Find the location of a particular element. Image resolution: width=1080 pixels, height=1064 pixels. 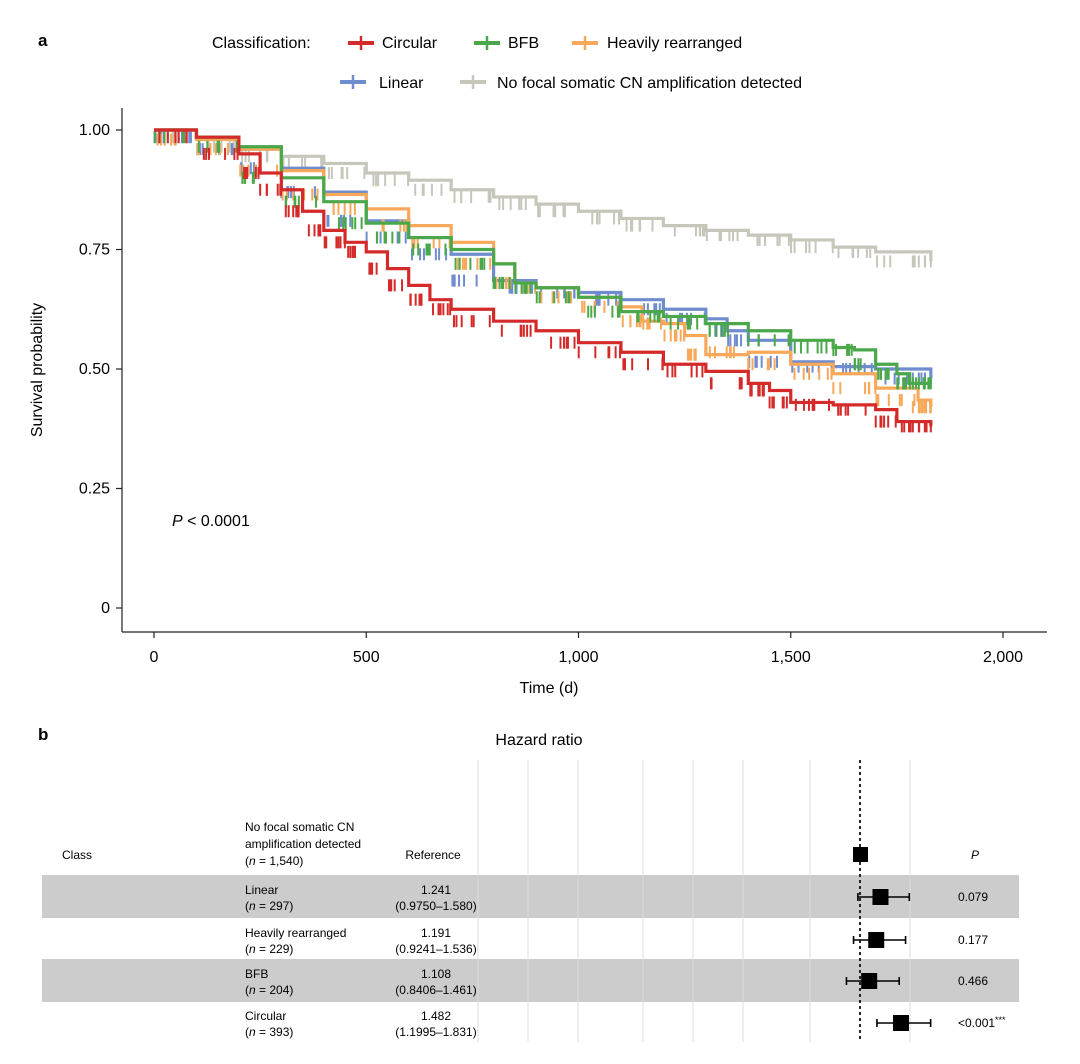

y-tick-label: 0.25 is located at coordinates (94, 489).